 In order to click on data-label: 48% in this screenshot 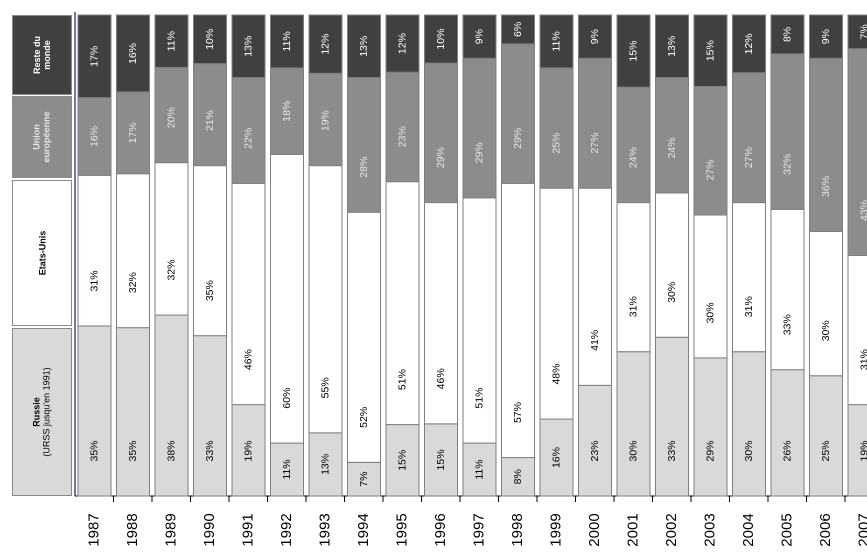, I will do `click(556, 374)`.